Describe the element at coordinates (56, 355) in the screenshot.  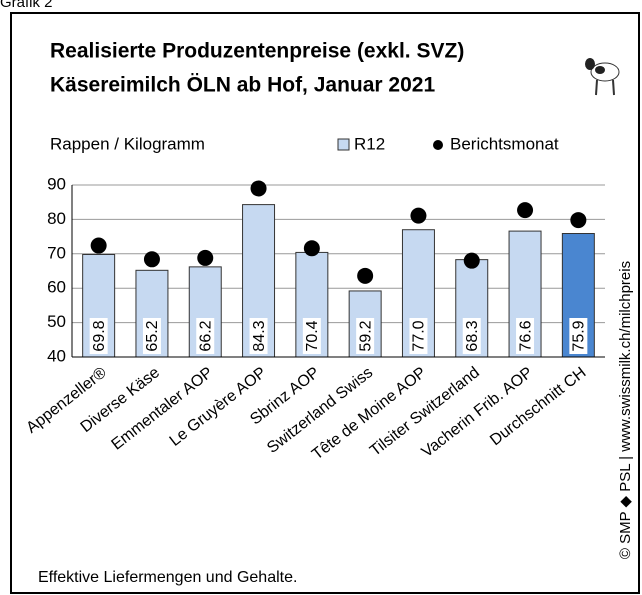
I see `y-tick-label: 40` at that location.